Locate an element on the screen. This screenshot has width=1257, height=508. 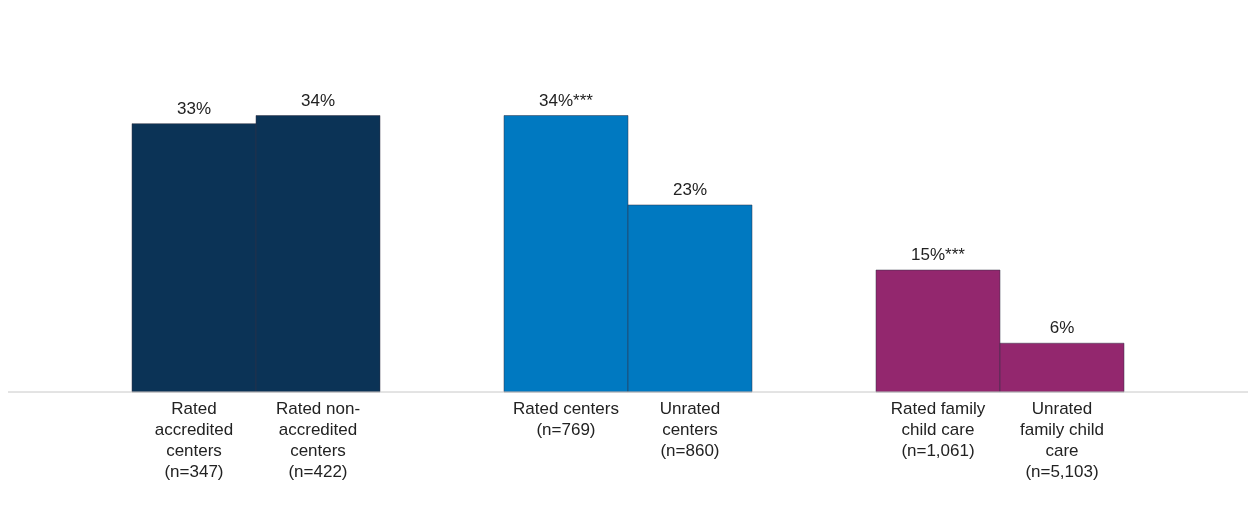
data-label: 34% is located at coordinates (318, 100).